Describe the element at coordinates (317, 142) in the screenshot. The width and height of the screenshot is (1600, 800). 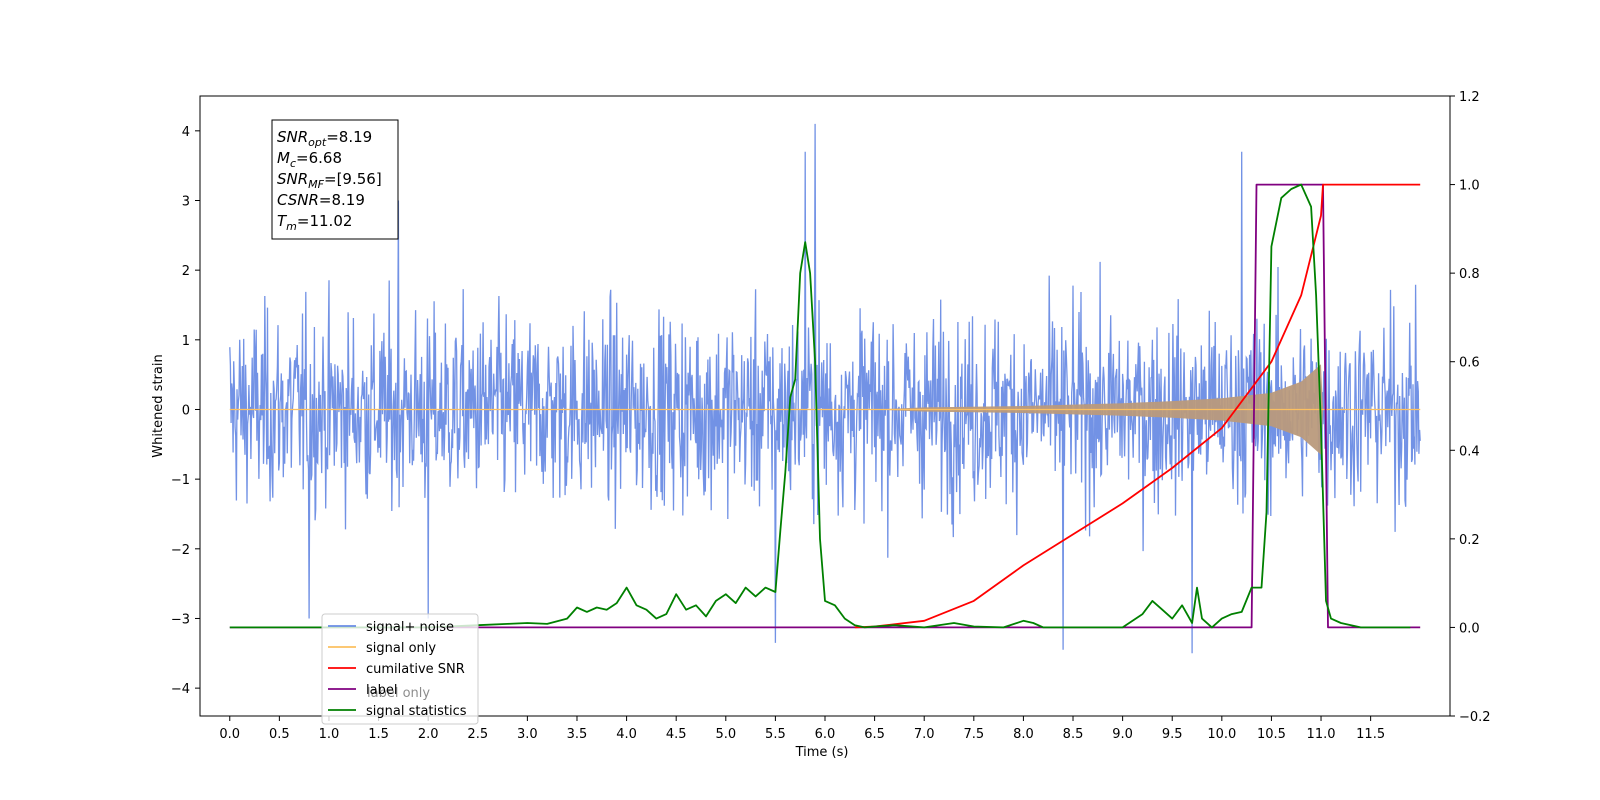
I see `annotation-subscript: opt` at that location.